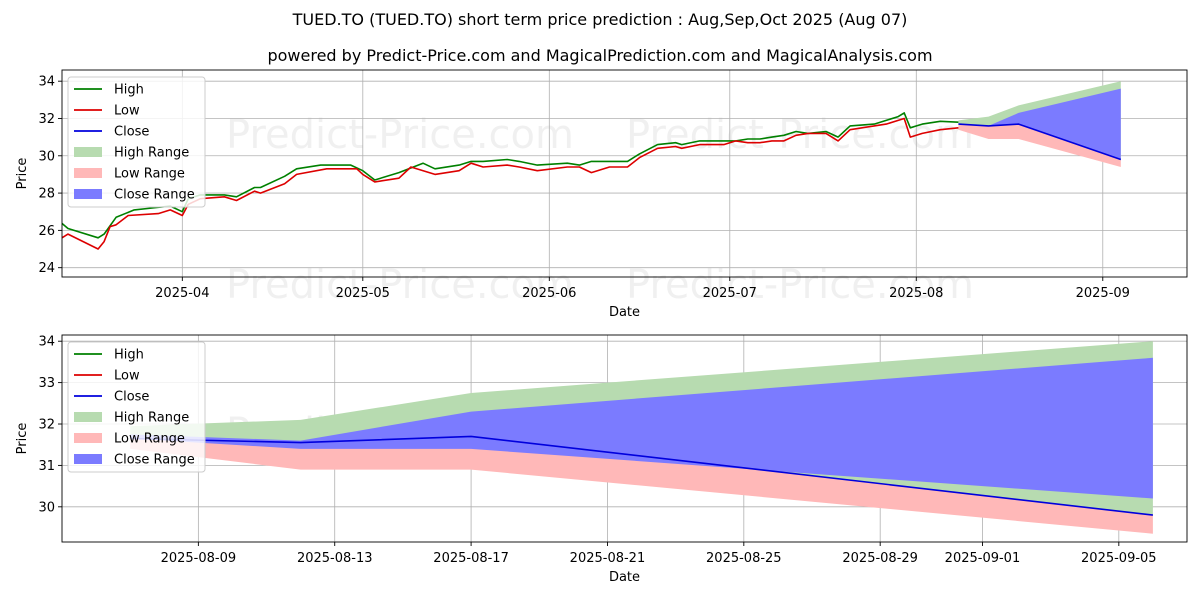 The image size is (1200, 600). Describe the element at coordinates (182, 293) in the screenshot. I see `x-tick-label: 2025-04` at that location.